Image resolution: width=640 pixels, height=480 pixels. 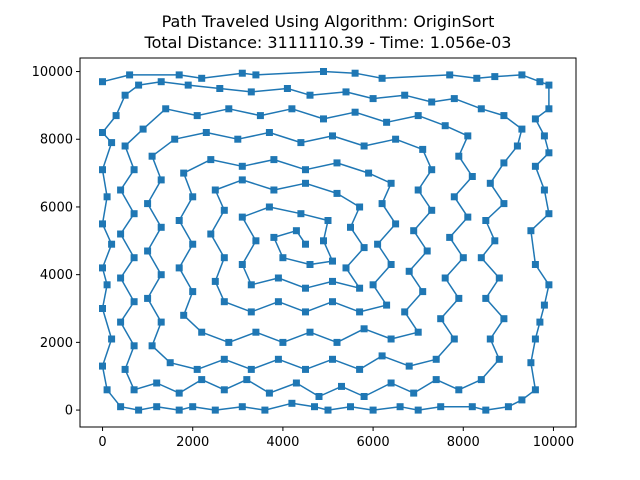 What do you see at coordinates (56, 242) in the screenshot?
I see `y-axis: 0 2000 4000 6000 8000 10000` at bounding box center [56, 242].